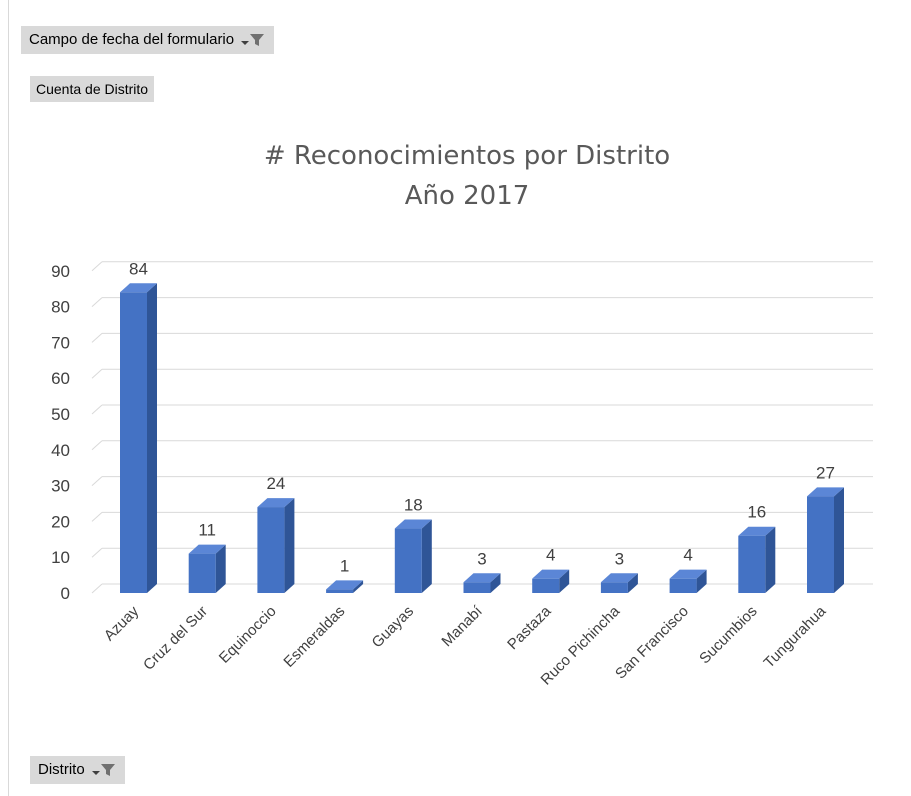 Image resolution: width=911 pixels, height=796 pixels. I want to click on x-tick-label: San Francisco, so click(652, 643).